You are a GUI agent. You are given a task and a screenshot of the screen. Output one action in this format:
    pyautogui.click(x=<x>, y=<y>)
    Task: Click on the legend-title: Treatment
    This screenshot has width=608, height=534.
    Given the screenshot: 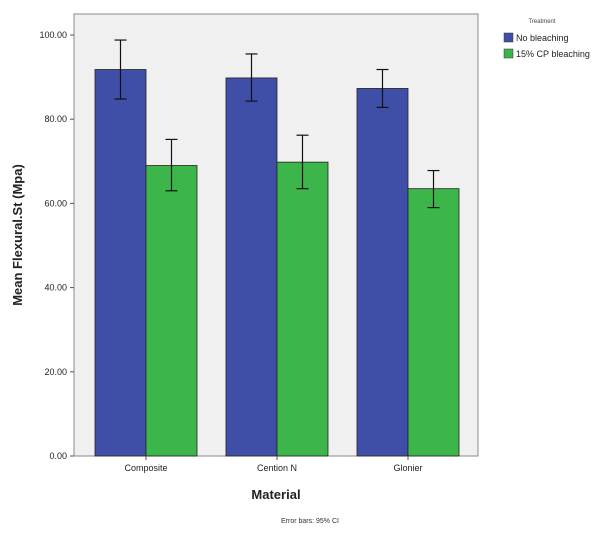 What is the action you would take?
    pyautogui.click(x=541, y=22)
    